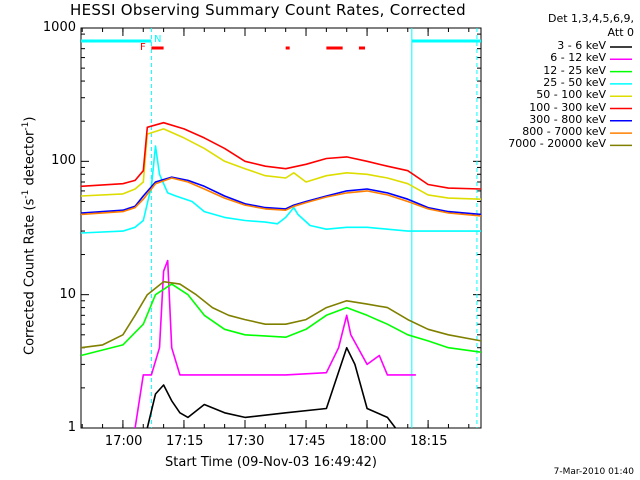 The width and height of the screenshot is (640, 480). I want to click on night-flag-label: N, so click(158, 39).